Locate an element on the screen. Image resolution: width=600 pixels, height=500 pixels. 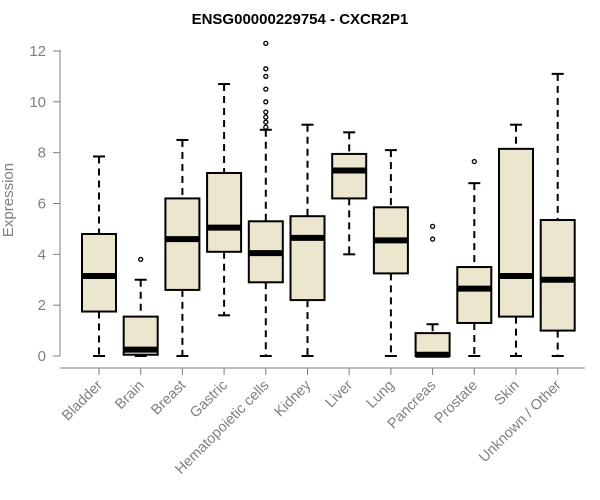
x-tick-label: Prostate is located at coordinates (456, 402).